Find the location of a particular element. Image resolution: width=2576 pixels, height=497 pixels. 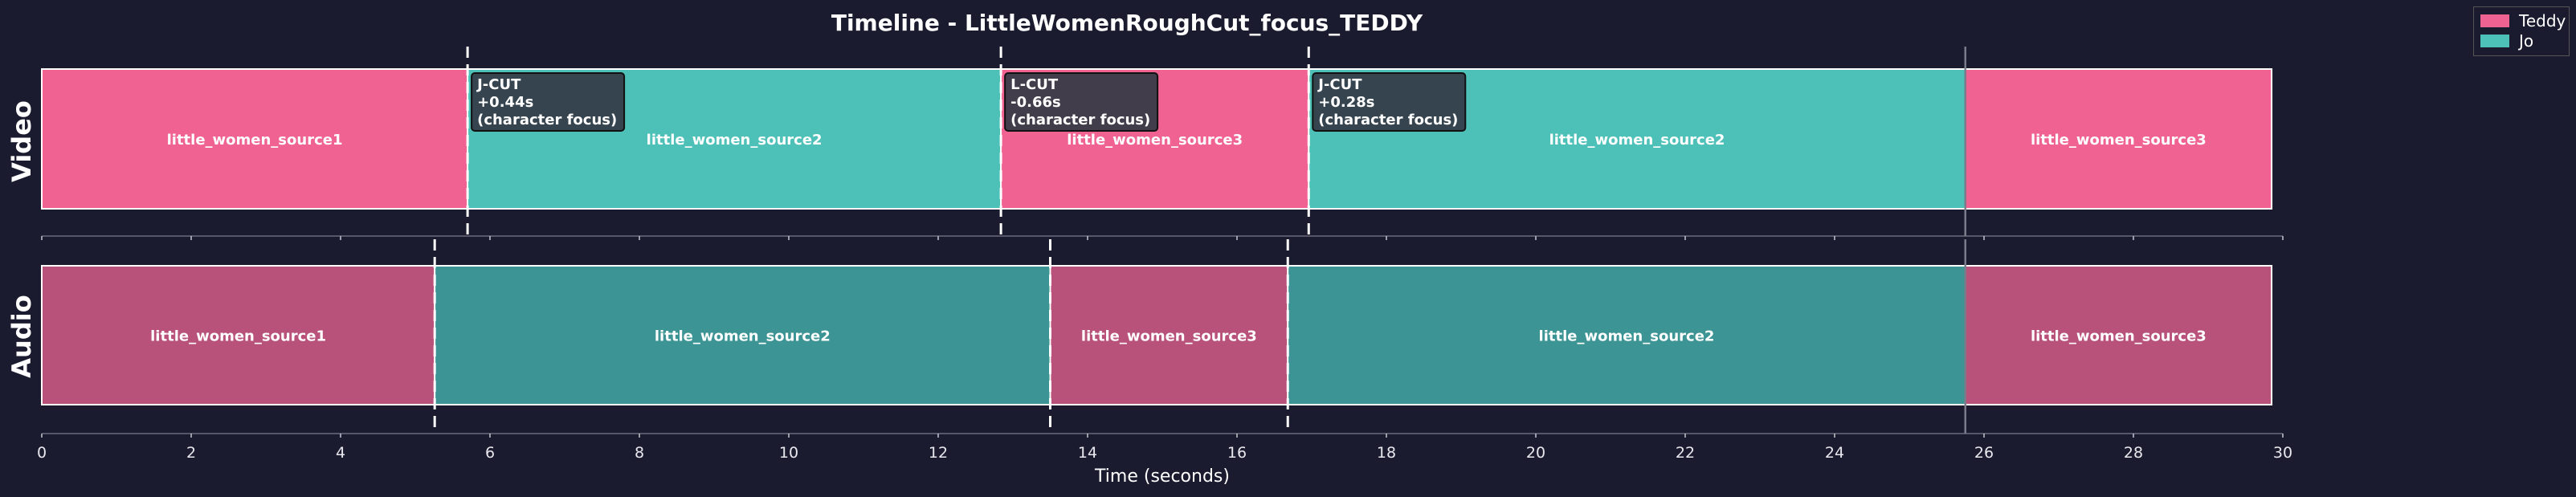

legend-item-teddy: Teddy is located at coordinates (2523, 21).